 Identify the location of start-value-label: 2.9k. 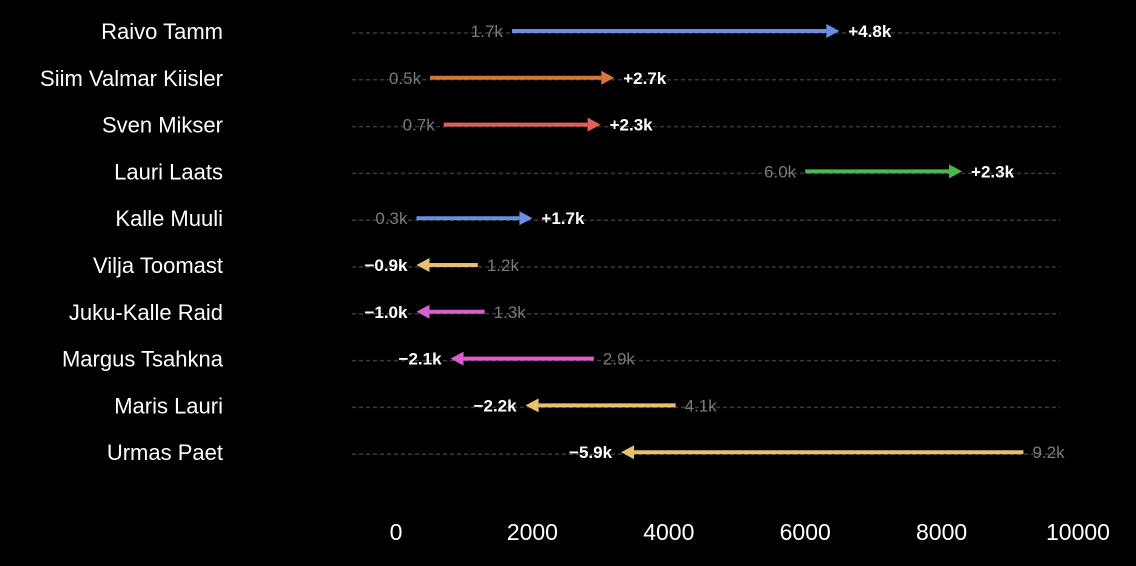
(619, 359).